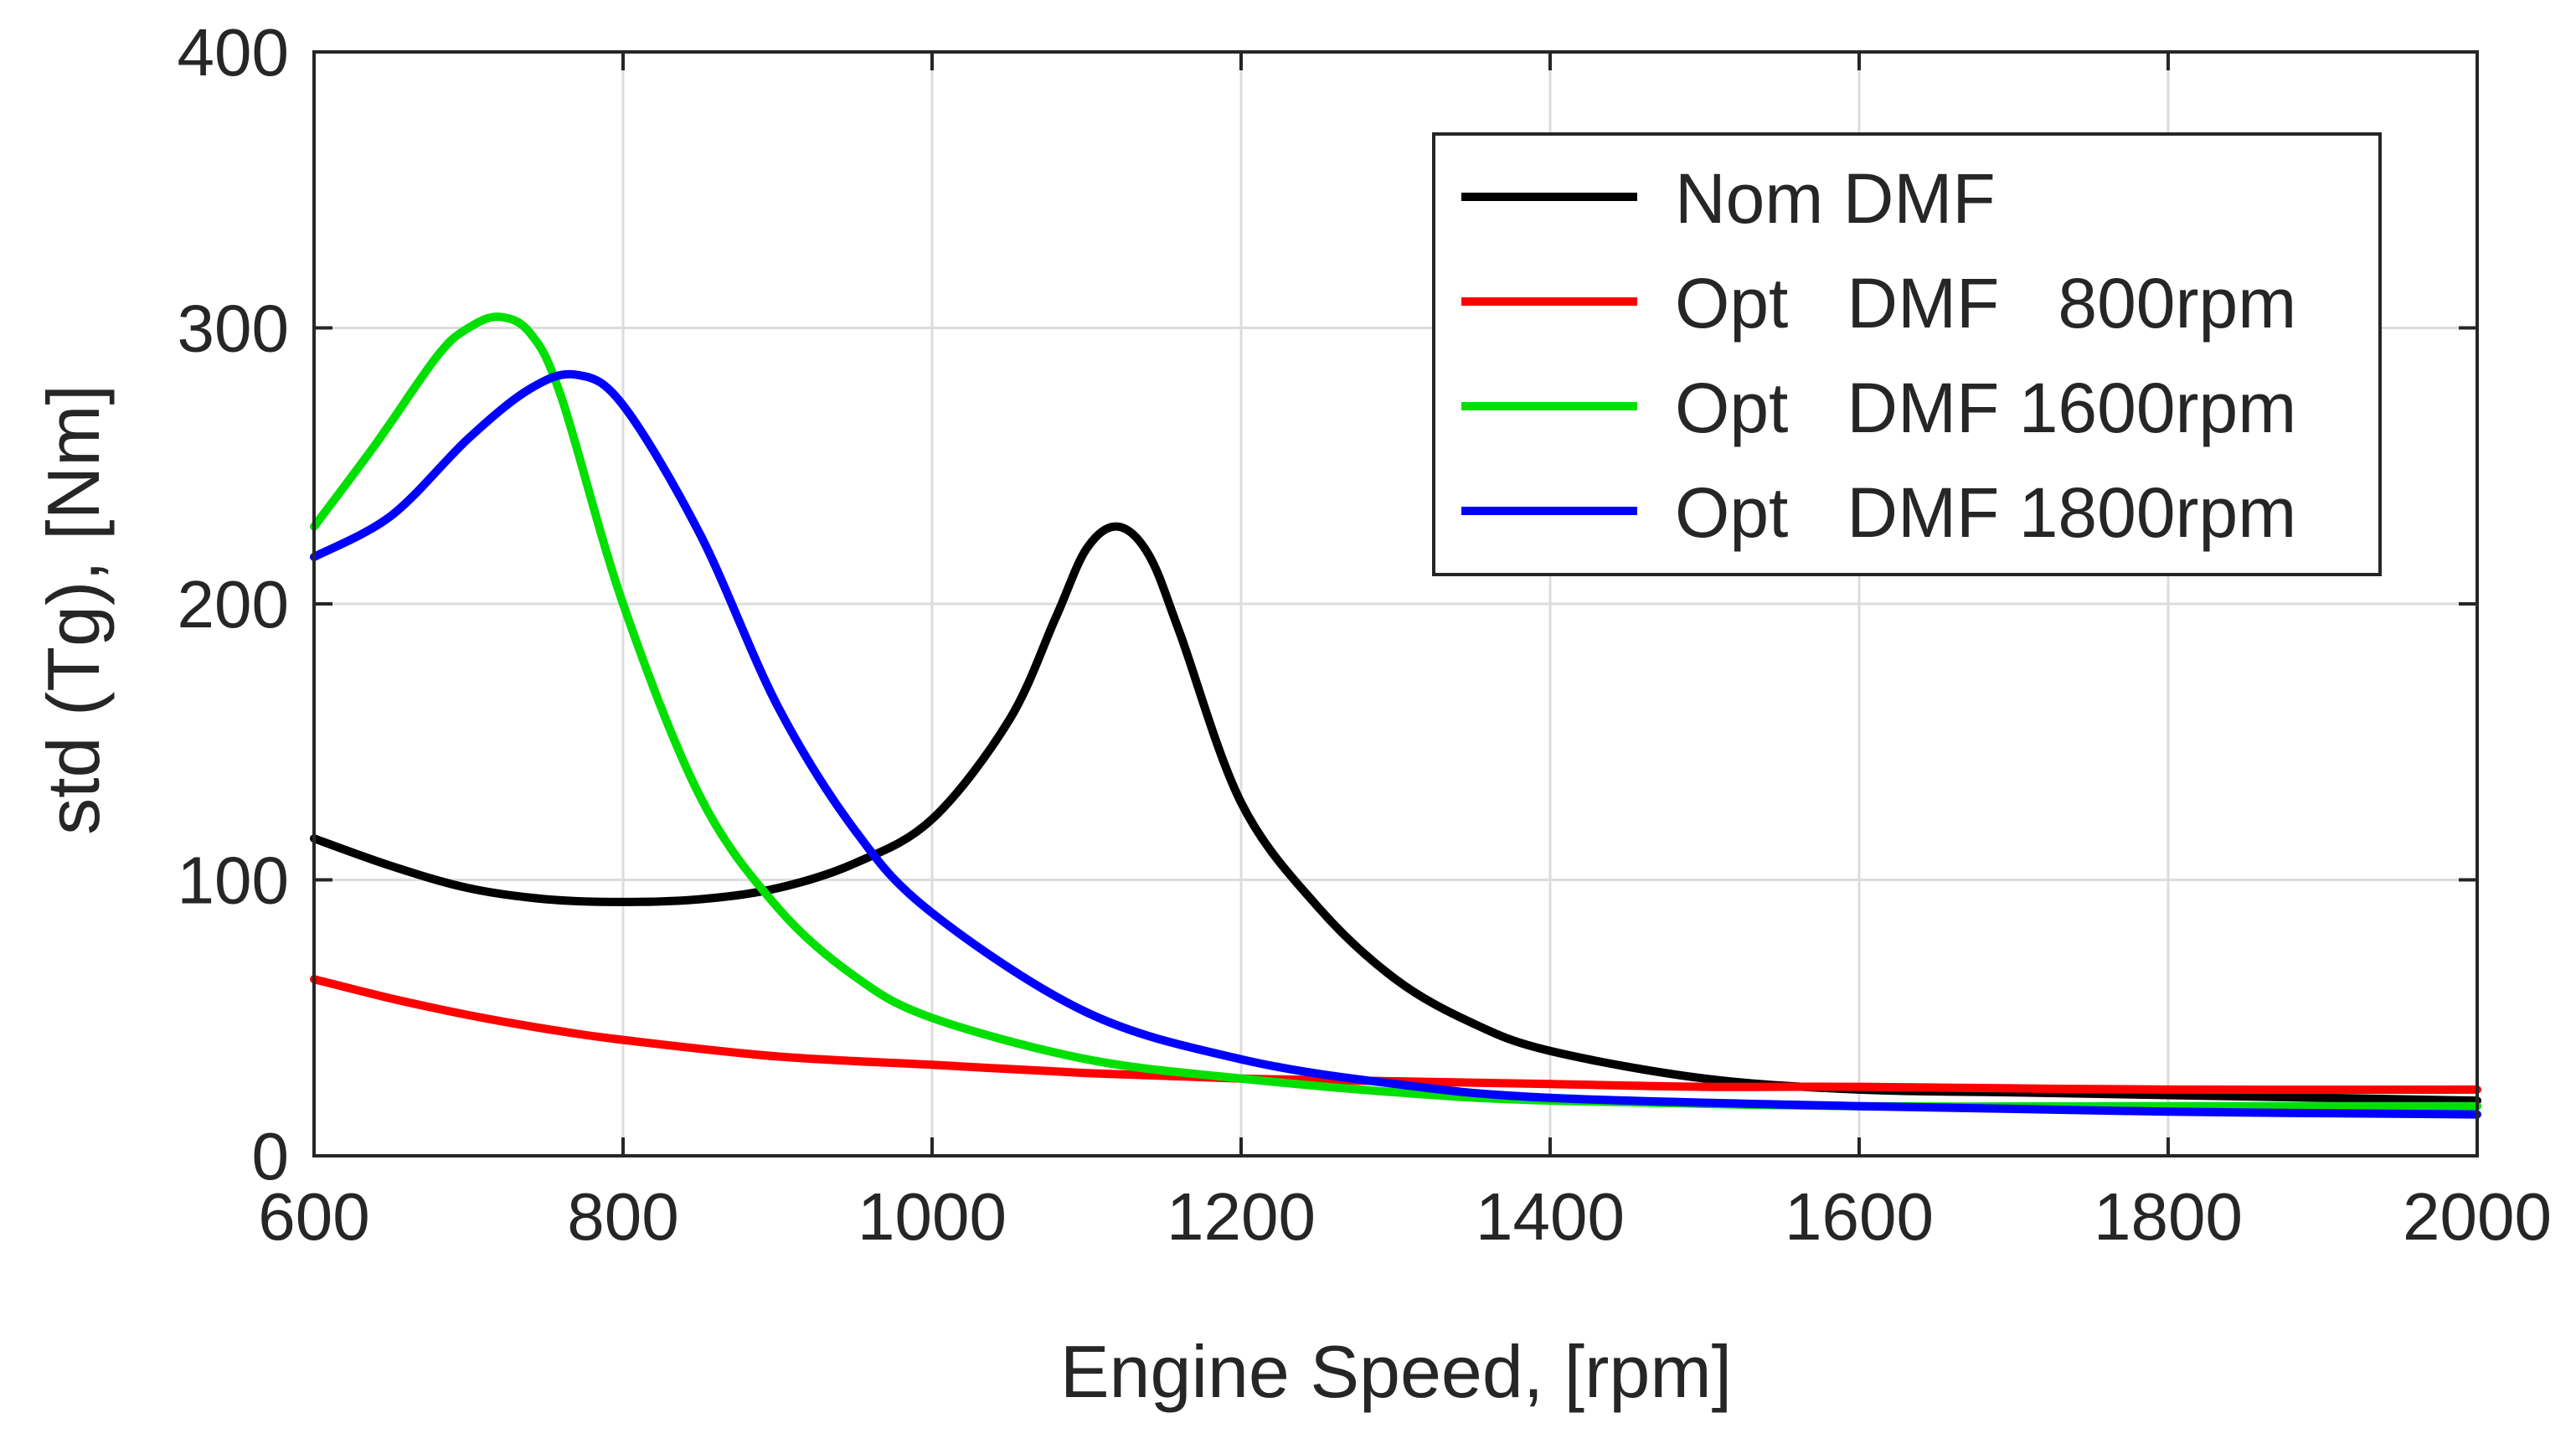 This screenshot has height=1454, width=2576. I want to click on x-tick-label: 1200, so click(1241, 1216).